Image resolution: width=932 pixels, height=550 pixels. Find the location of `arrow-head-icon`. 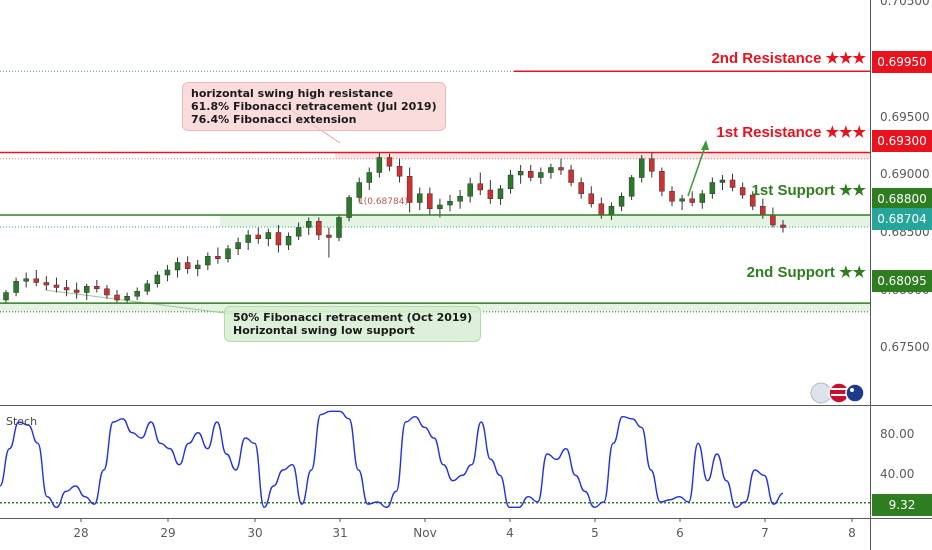

arrow-head-icon is located at coordinates (705, 145).